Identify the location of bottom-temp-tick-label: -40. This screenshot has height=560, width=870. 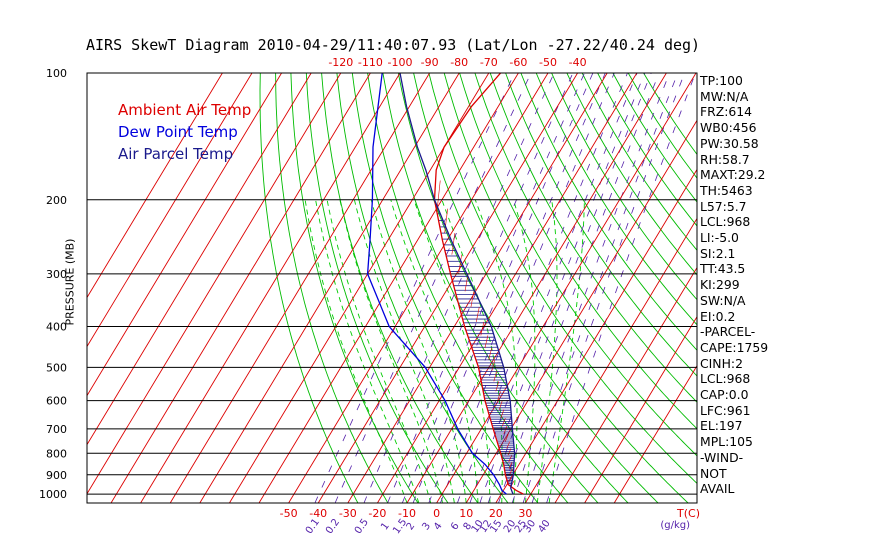
(318, 513).